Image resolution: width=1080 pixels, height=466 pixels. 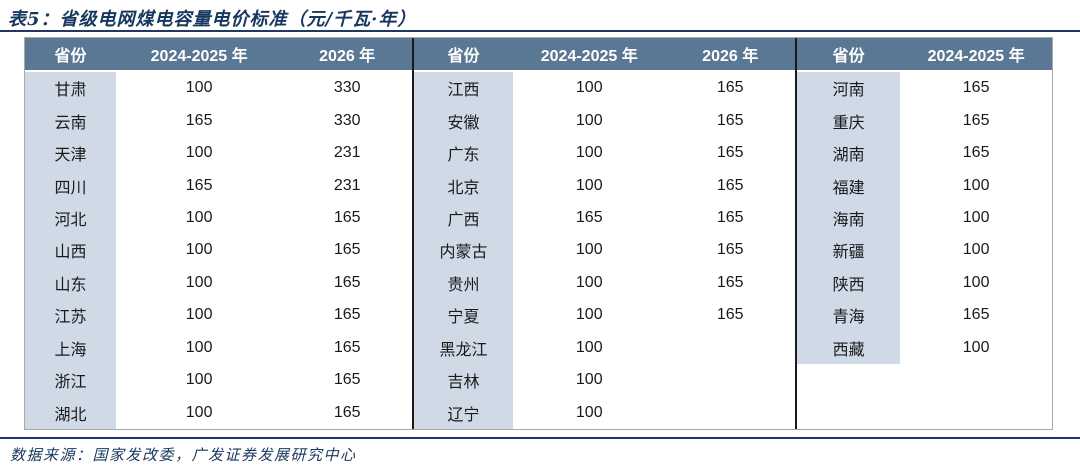 What do you see at coordinates (540, 438) in the screenshot?
I see `footer-divider` at bounding box center [540, 438].